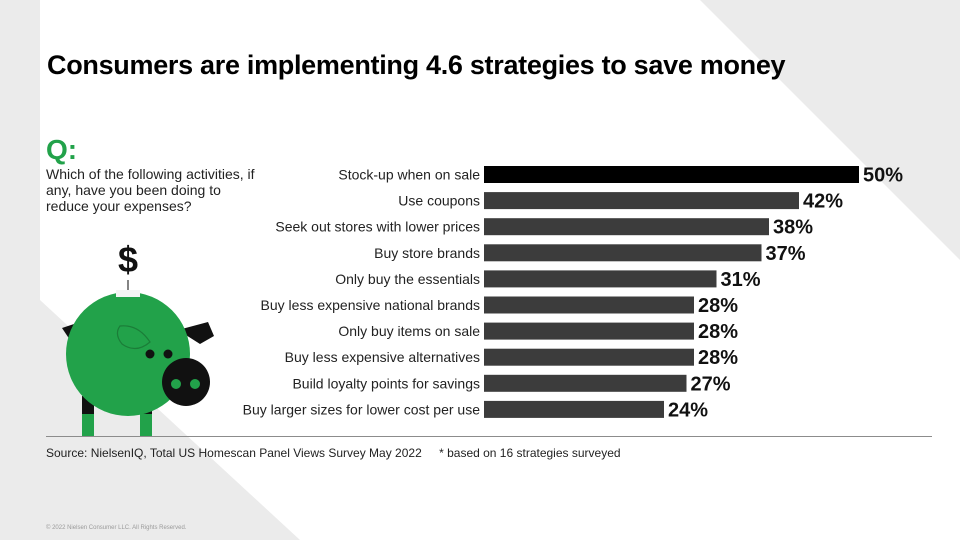 The image size is (960, 540). I want to click on category-label: Stock-up when on sale, so click(409, 175).